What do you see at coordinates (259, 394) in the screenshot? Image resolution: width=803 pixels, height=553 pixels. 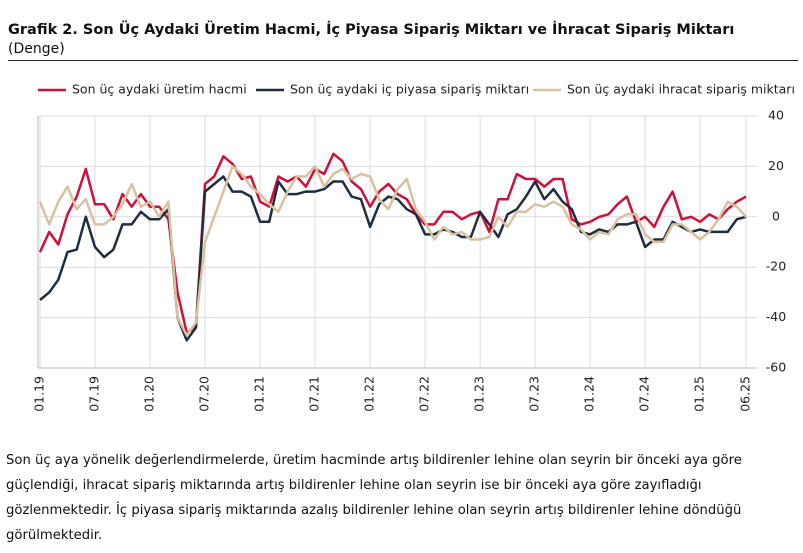 I see `x-tick-label: 01.21` at bounding box center [259, 394].